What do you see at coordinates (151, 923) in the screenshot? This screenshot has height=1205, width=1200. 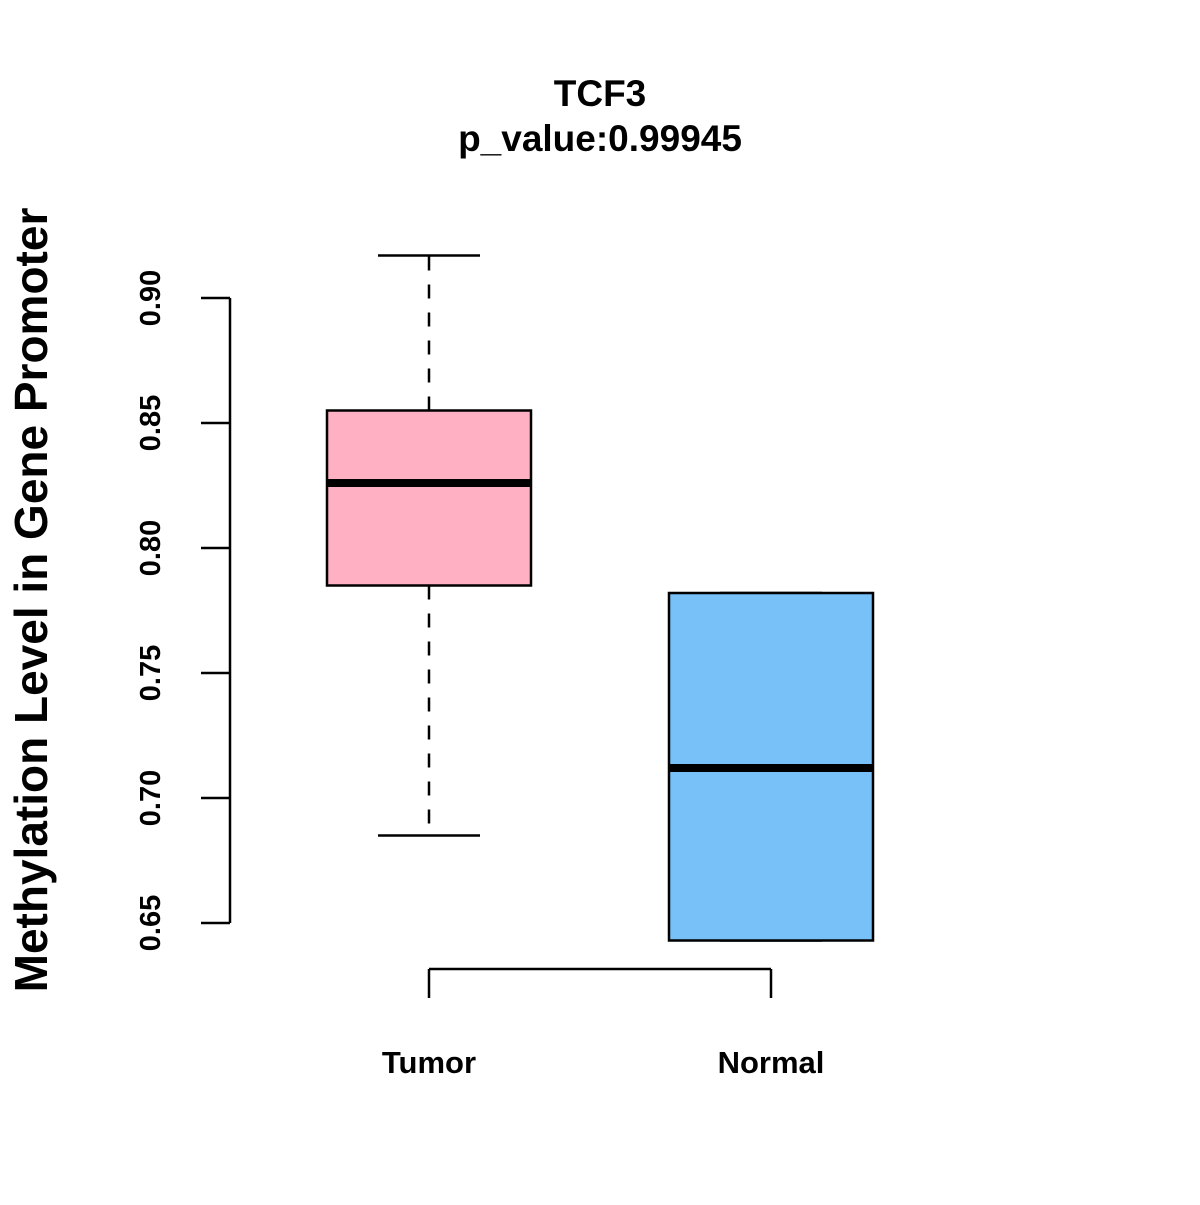 I see `y-tick-label: 0.65` at bounding box center [151, 923].